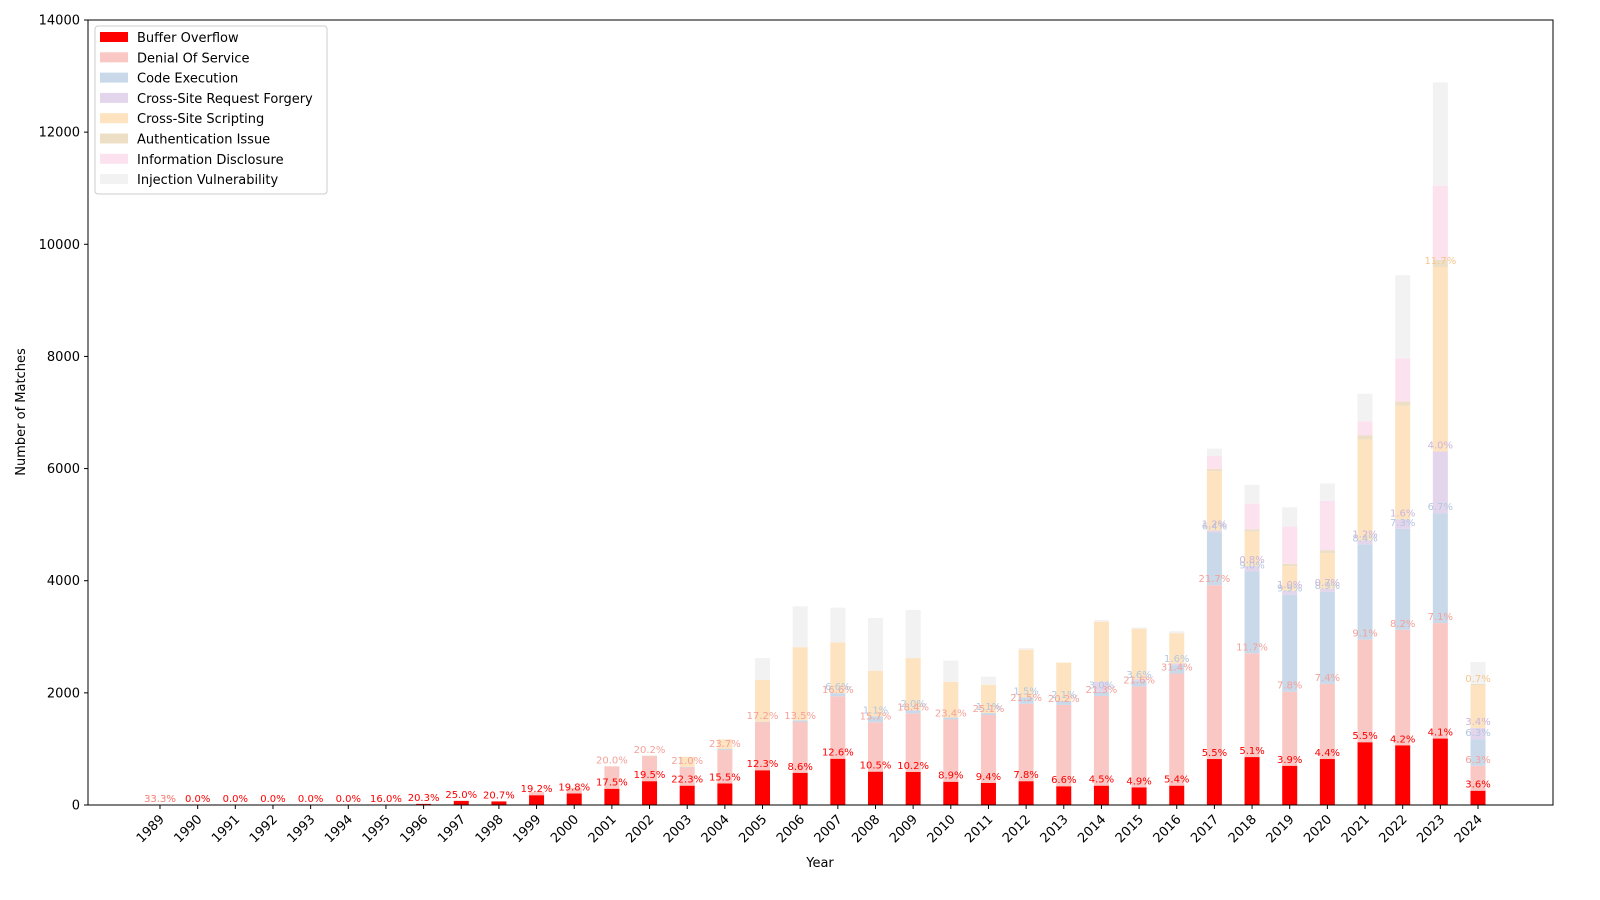 The width and height of the screenshot is (1600, 900). What do you see at coordinates (1440, 445) in the screenshot?
I see `bar-percentage-label: 4.0%` at bounding box center [1440, 445].